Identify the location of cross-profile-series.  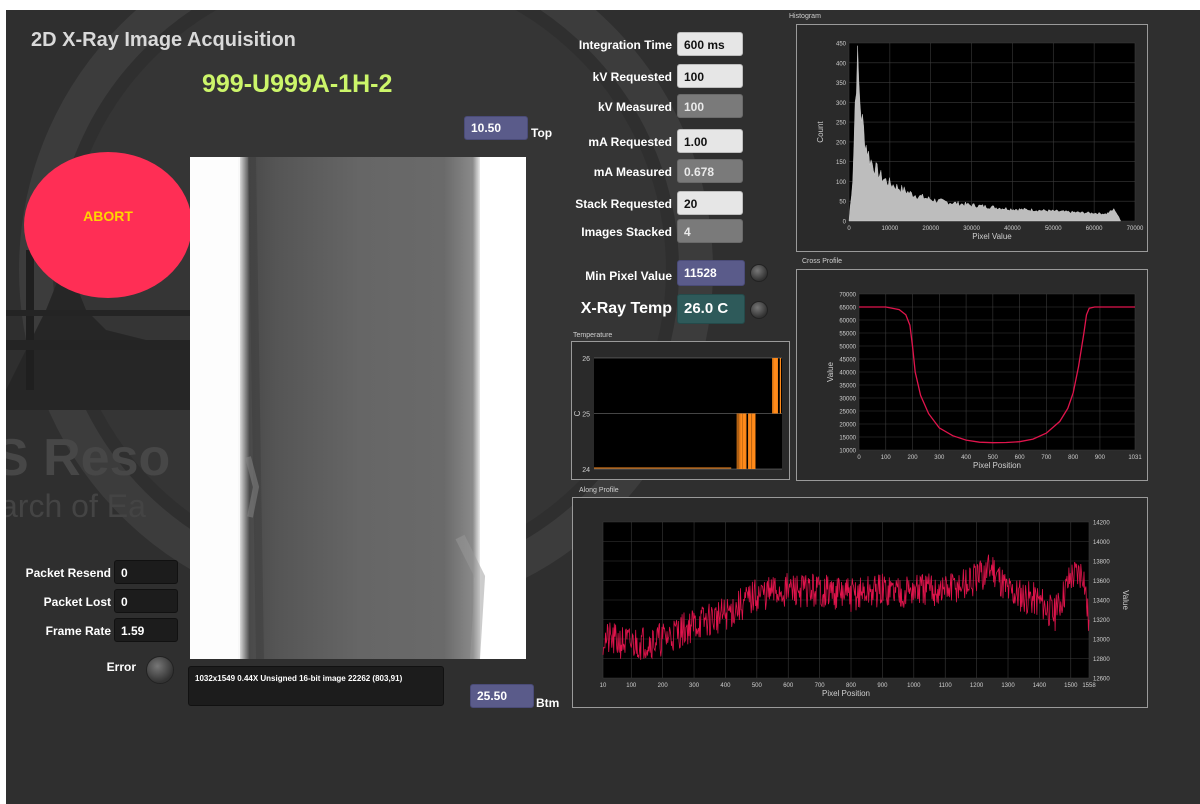
(997, 375).